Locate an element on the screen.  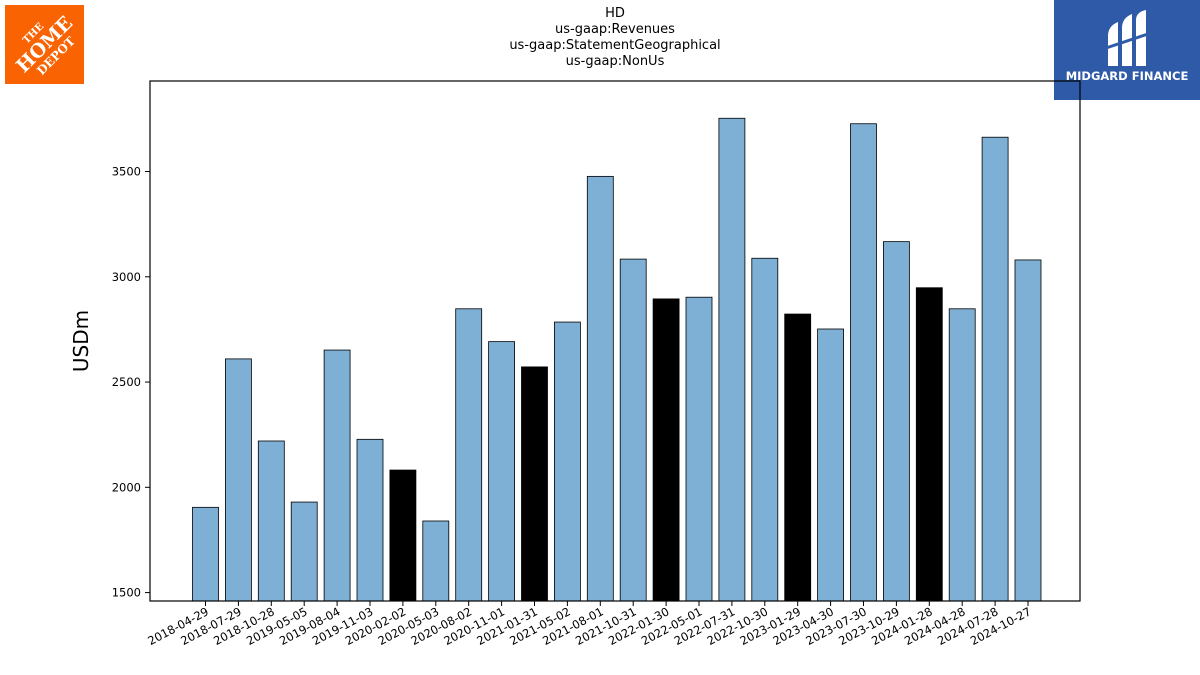
home-depot-logo: THE HOME DEPOT is located at coordinates (44, 44).